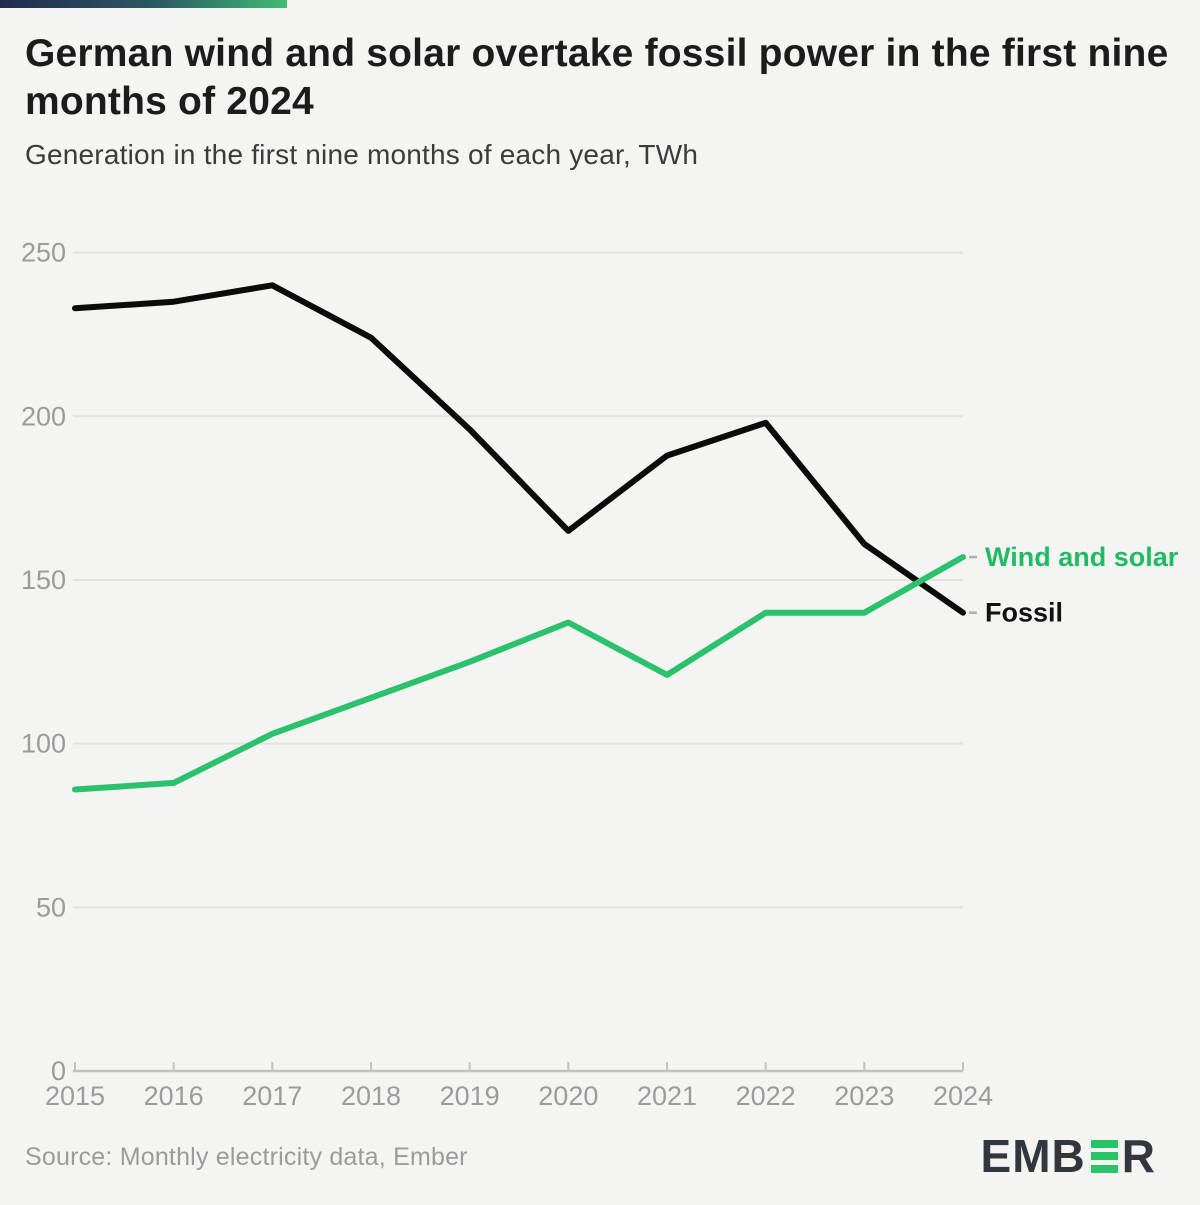  I want to click on x-tick-label-2020: 2020, so click(568, 1096).